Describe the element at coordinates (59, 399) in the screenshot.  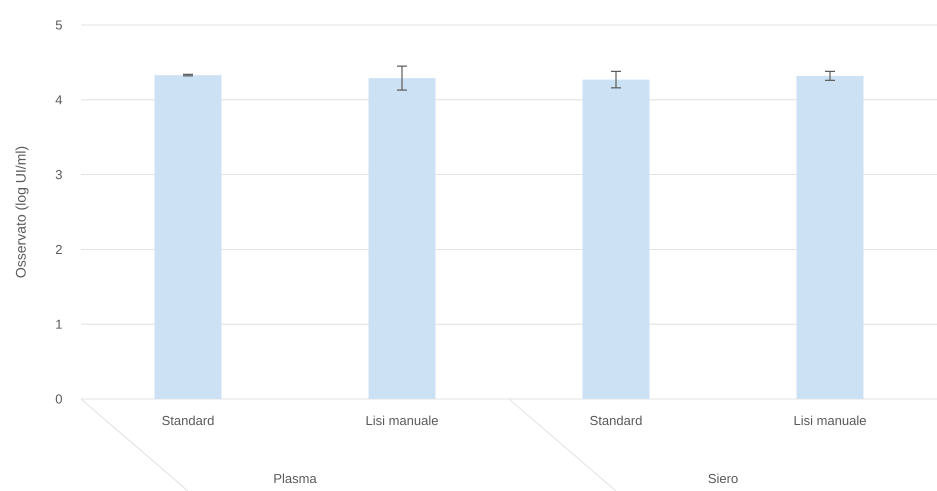
I see `y-tick-label: 0` at that location.